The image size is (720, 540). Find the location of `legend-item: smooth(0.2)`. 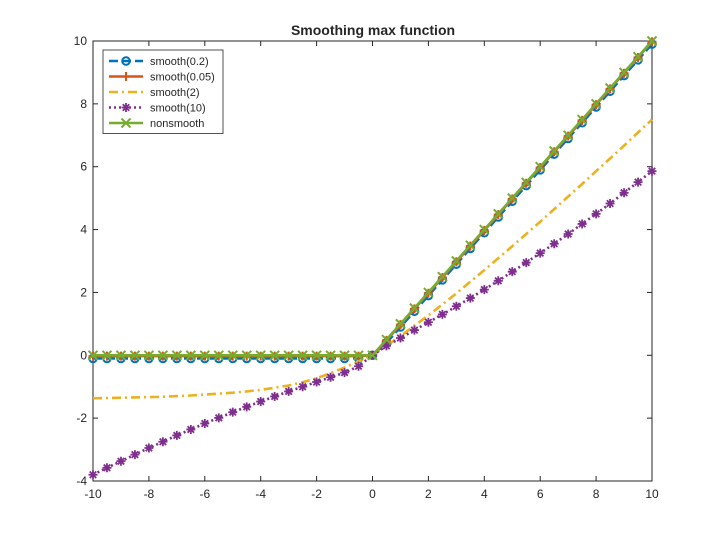

legend-item: smooth(0.2) is located at coordinates (159, 62).